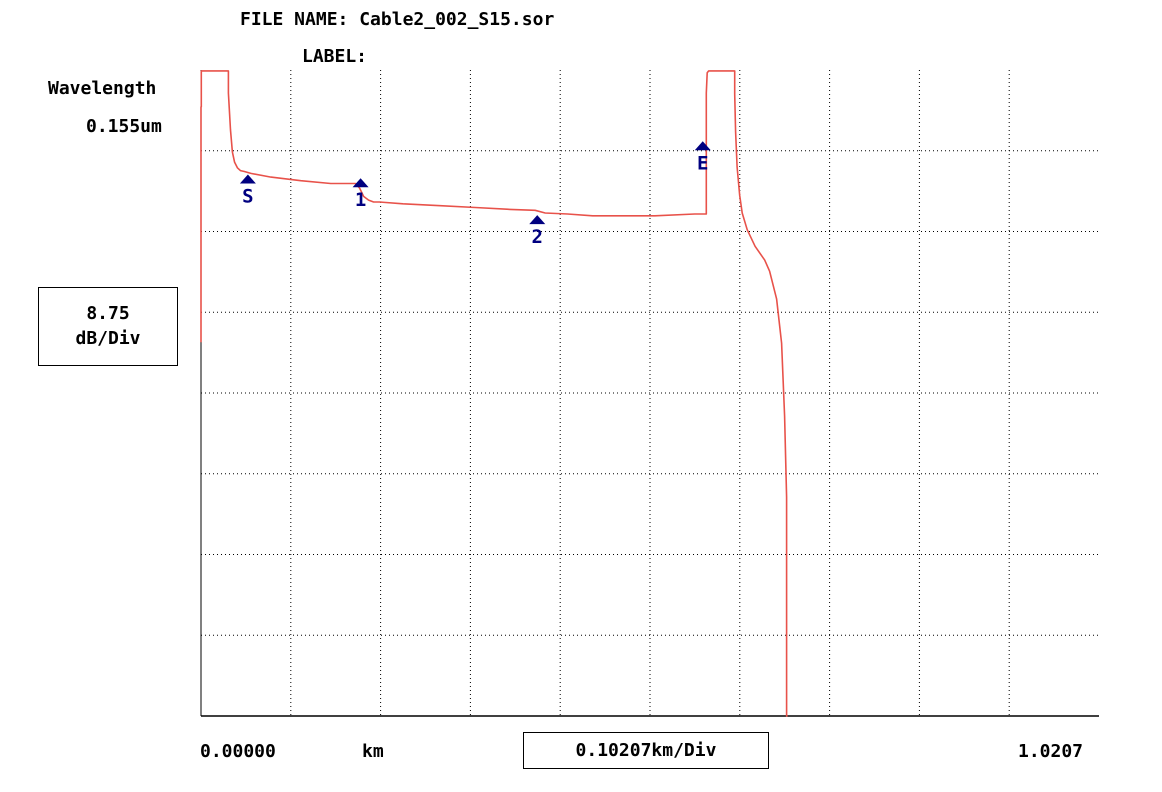 The image size is (1162, 792). I want to click on marker-label: 1, so click(360, 200).